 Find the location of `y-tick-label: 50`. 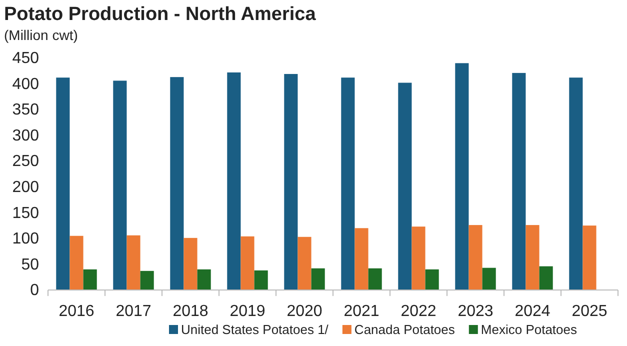

y-tick-label: 50 is located at coordinates (30, 265).